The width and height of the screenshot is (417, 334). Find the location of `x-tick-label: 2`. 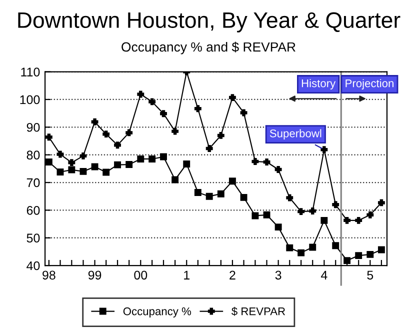

x-tick-label: 2 is located at coordinates (233, 275).